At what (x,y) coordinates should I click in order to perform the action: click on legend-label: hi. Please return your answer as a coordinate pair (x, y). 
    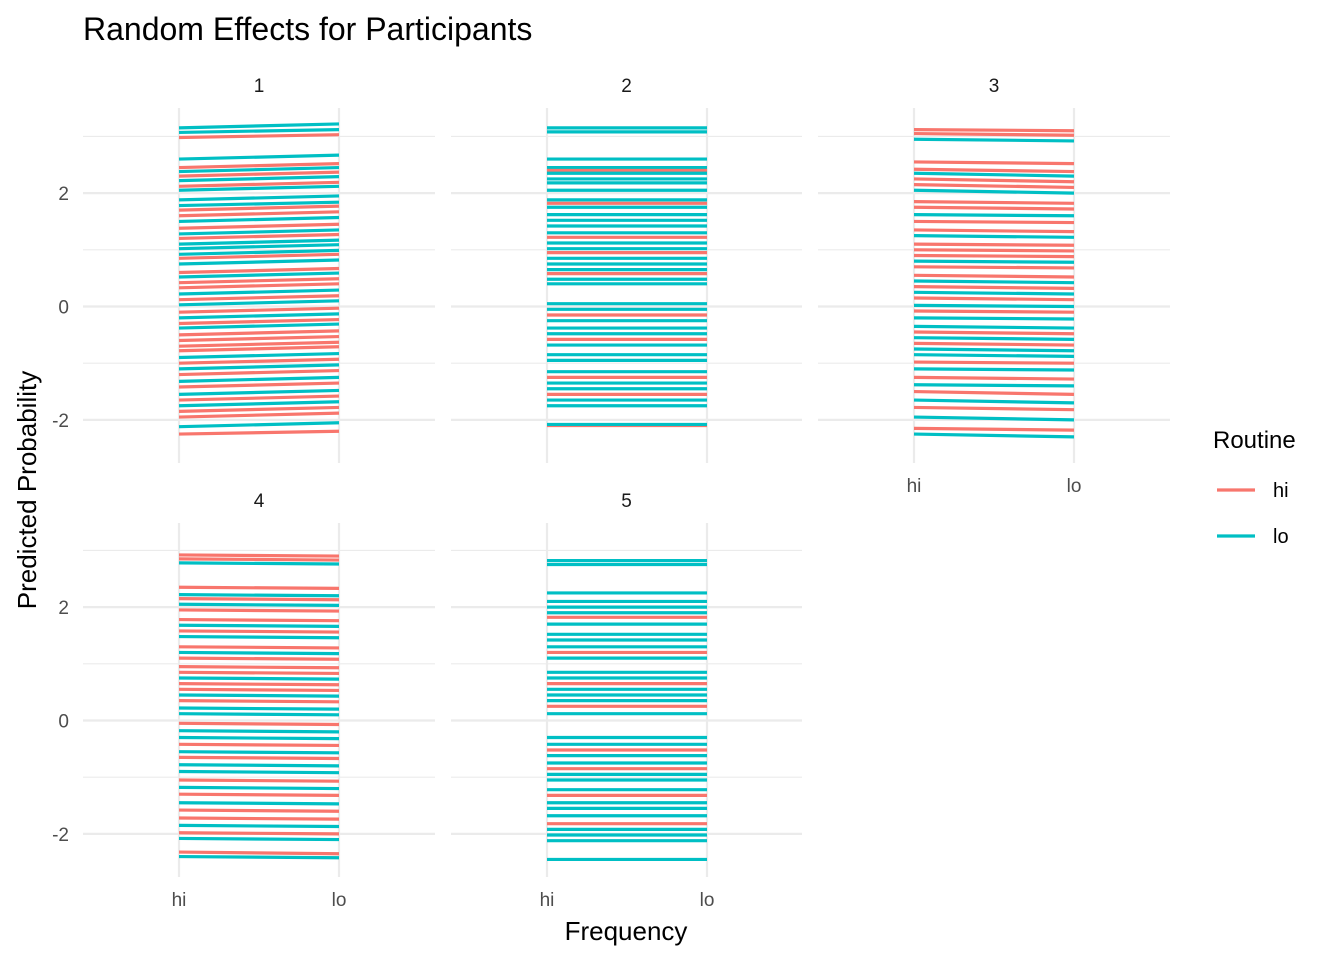
    Looking at the image, I should click on (1281, 491).